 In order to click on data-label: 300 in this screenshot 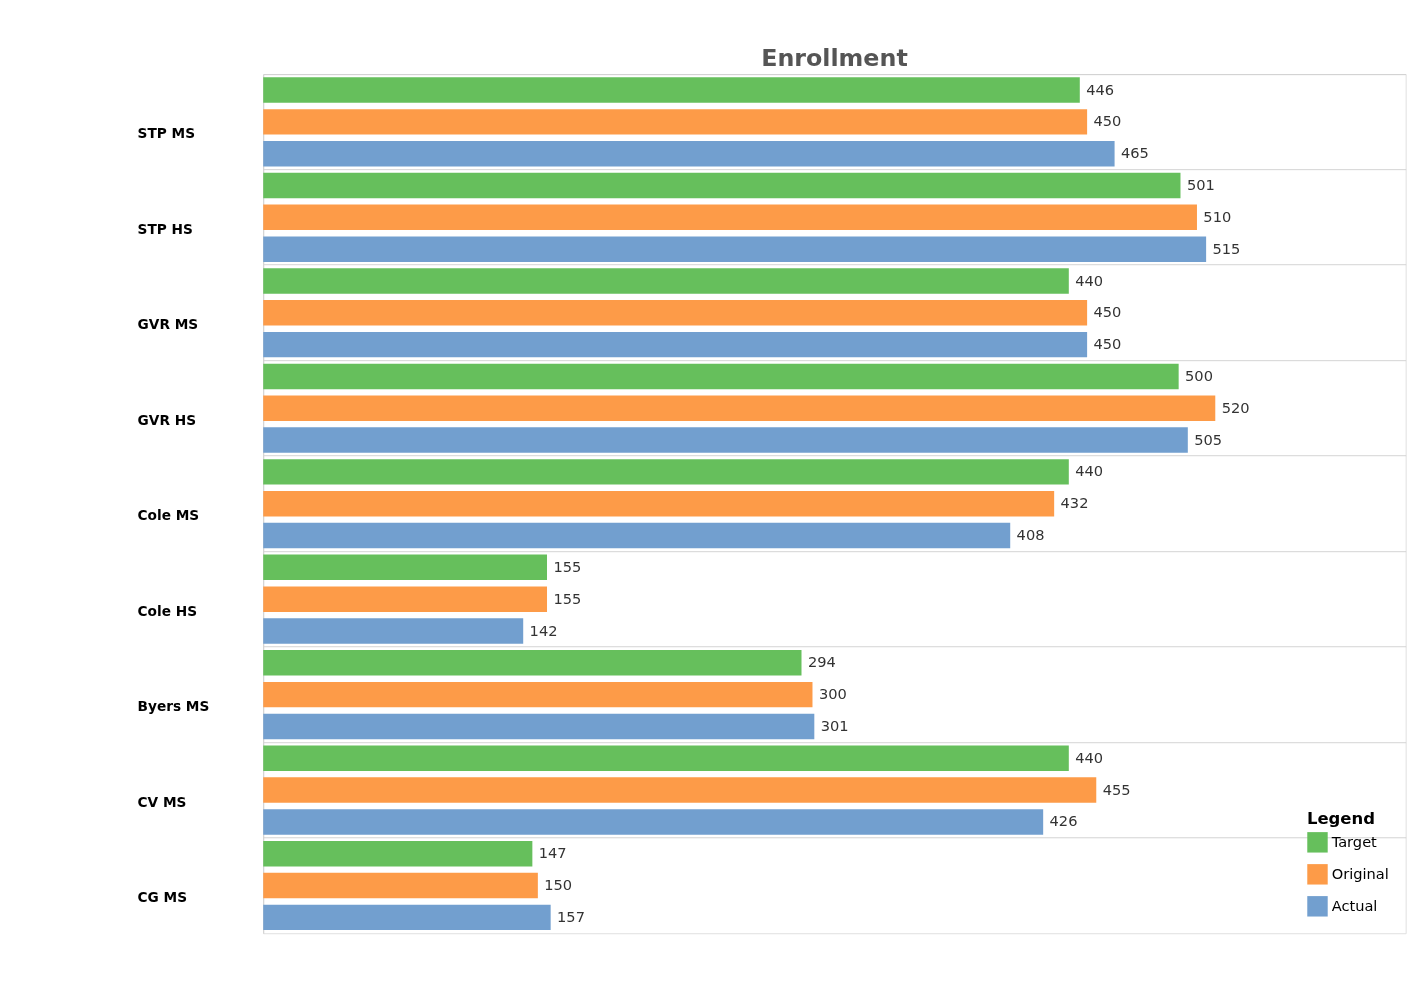, I will do `click(832, 694)`.